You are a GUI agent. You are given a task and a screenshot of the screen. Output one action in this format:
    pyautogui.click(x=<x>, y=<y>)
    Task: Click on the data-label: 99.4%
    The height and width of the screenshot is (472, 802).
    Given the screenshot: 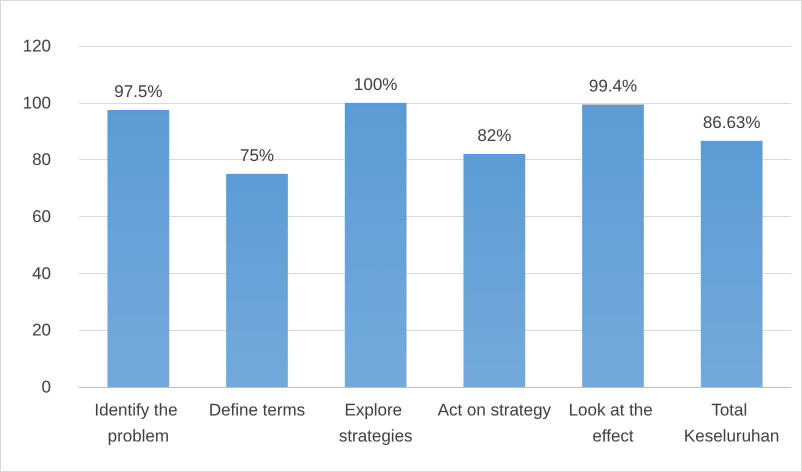 What is the action you would take?
    pyautogui.click(x=613, y=86)
    